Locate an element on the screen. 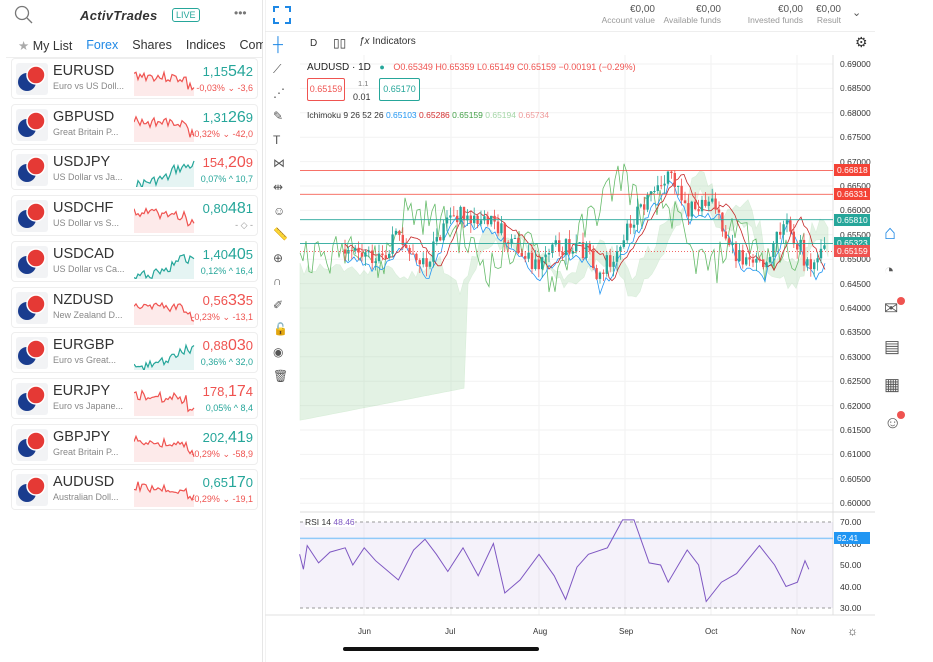 The height and width of the screenshot is (662, 933). nav-user-icon: ☺ is located at coordinates (894, 421).